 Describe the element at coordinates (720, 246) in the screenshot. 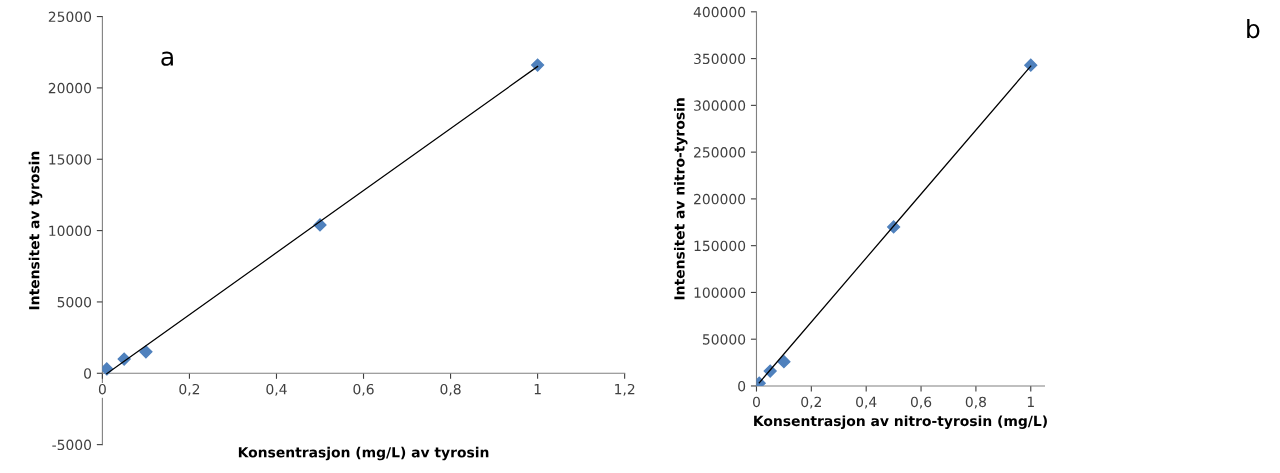

I see `y-tick-label: 150000` at that location.